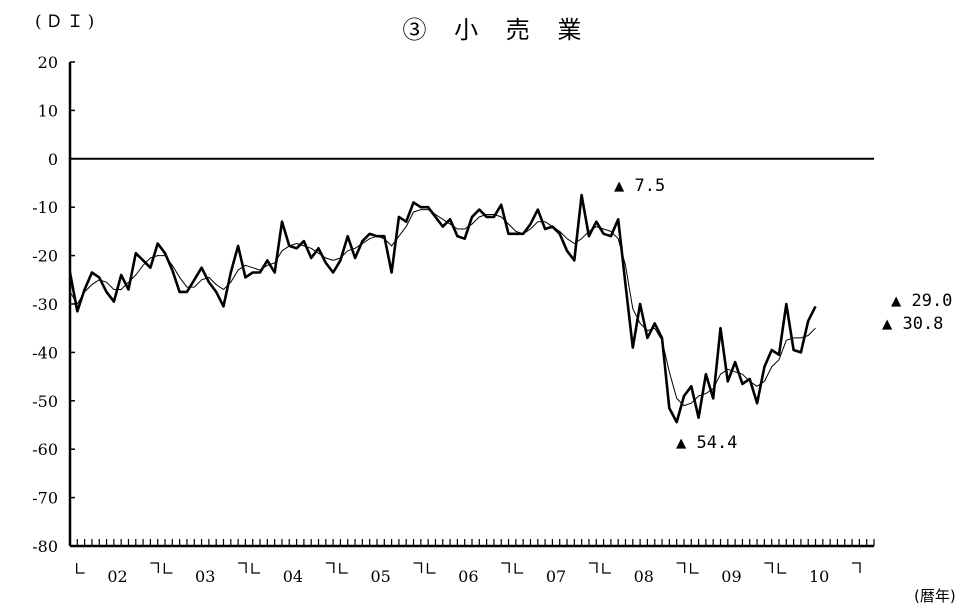  I want to click on annotation-latest-actual: ▲ 29.0, so click(921, 301).